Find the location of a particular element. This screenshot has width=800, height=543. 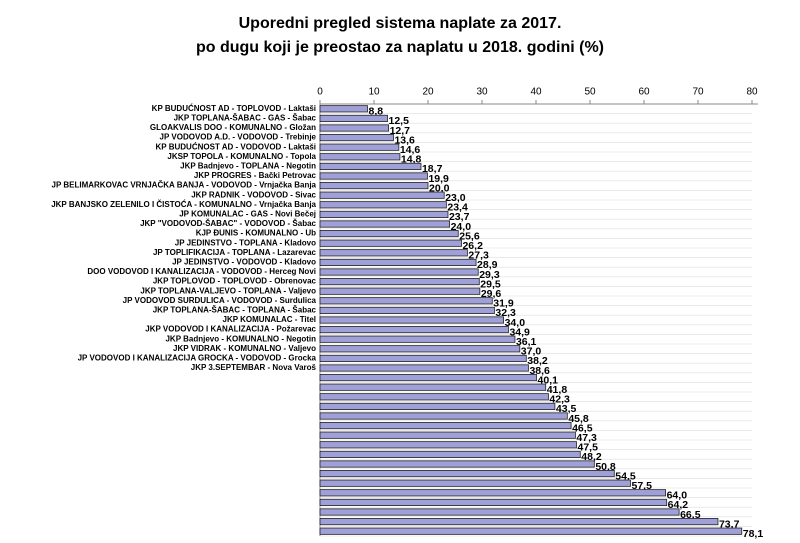

value-label: 8,8 is located at coordinates (376, 112).